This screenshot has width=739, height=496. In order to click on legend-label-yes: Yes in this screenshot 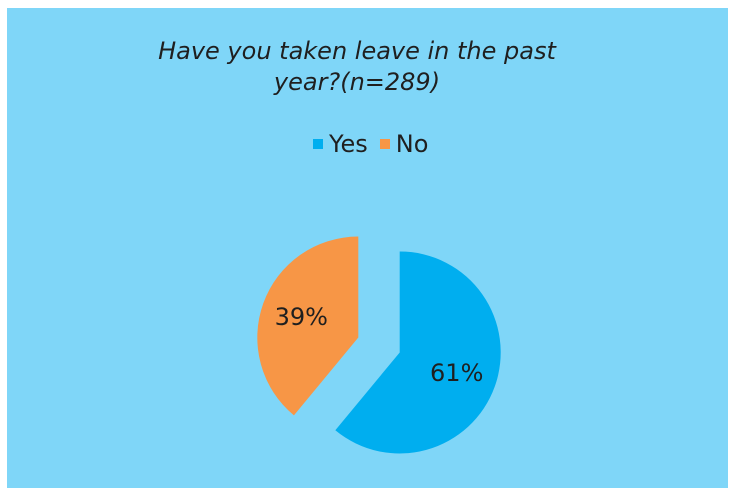, I will do `click(348, 144)`.